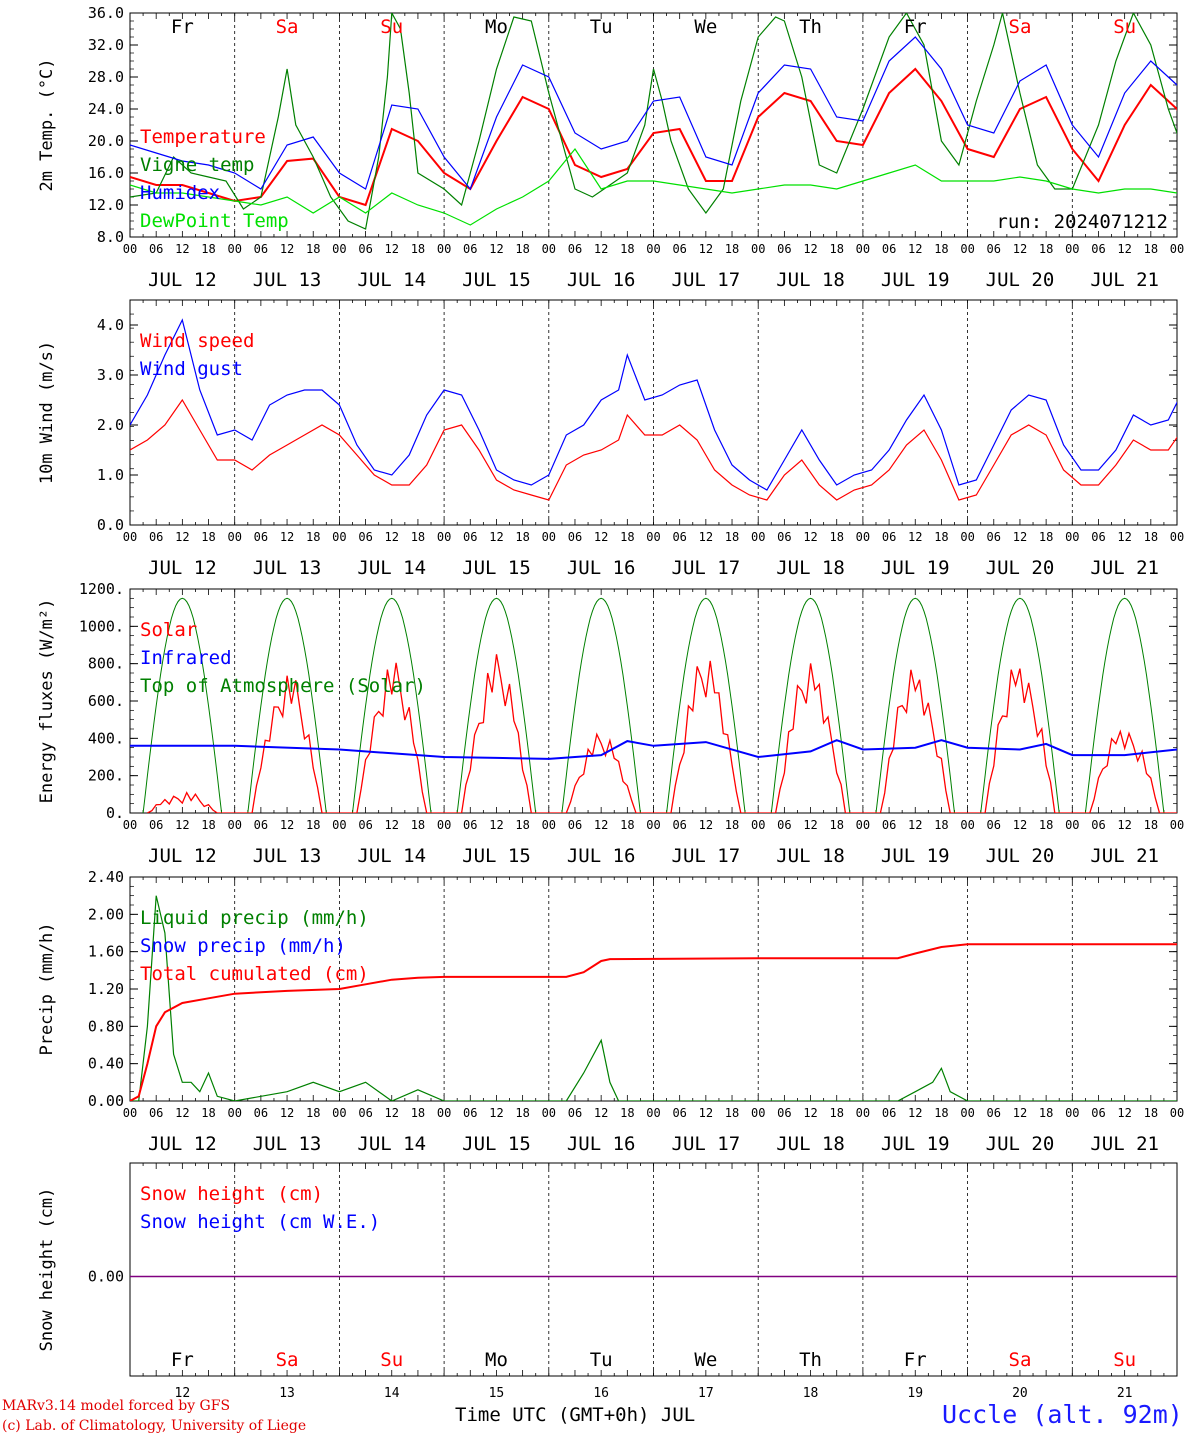 The image size is (1194, 1440). I want to click on date-label: JUL 21, so click(1124, 856).